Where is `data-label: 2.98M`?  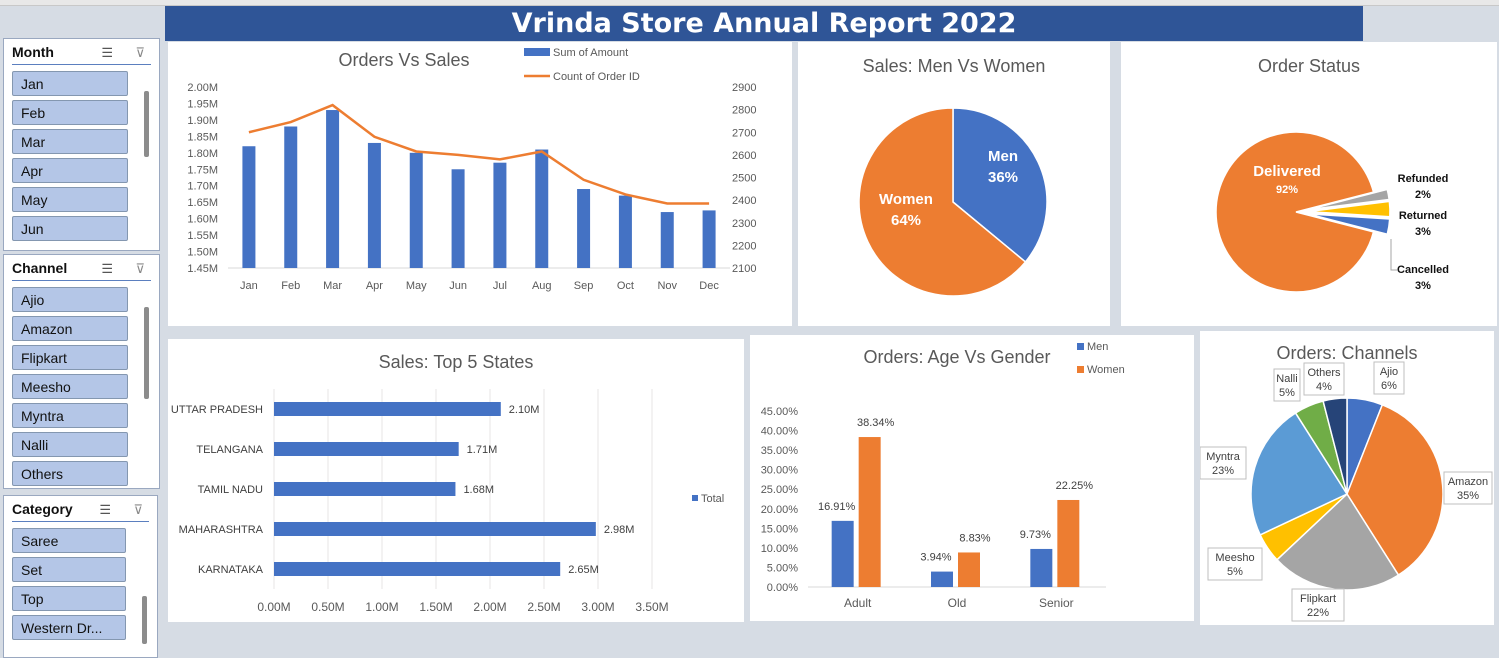
data-label: 2.98M is located at coordinates (619, 530).